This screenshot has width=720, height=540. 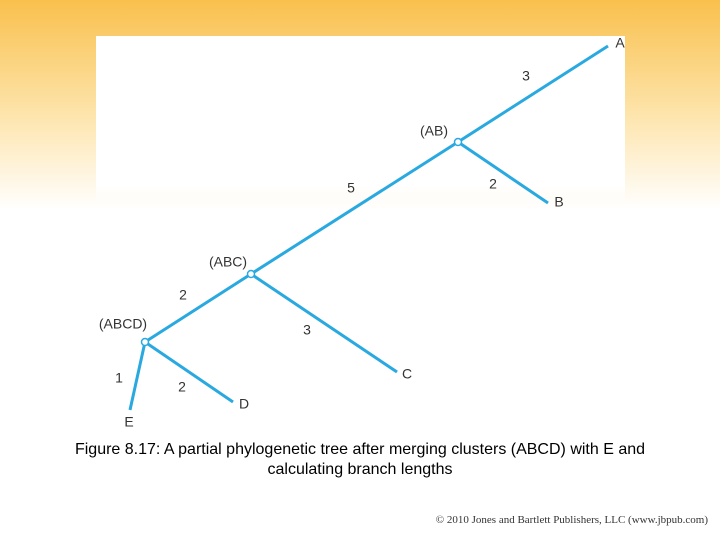 I want to click on node-label: (ABCD), so click(x=123, y=324).